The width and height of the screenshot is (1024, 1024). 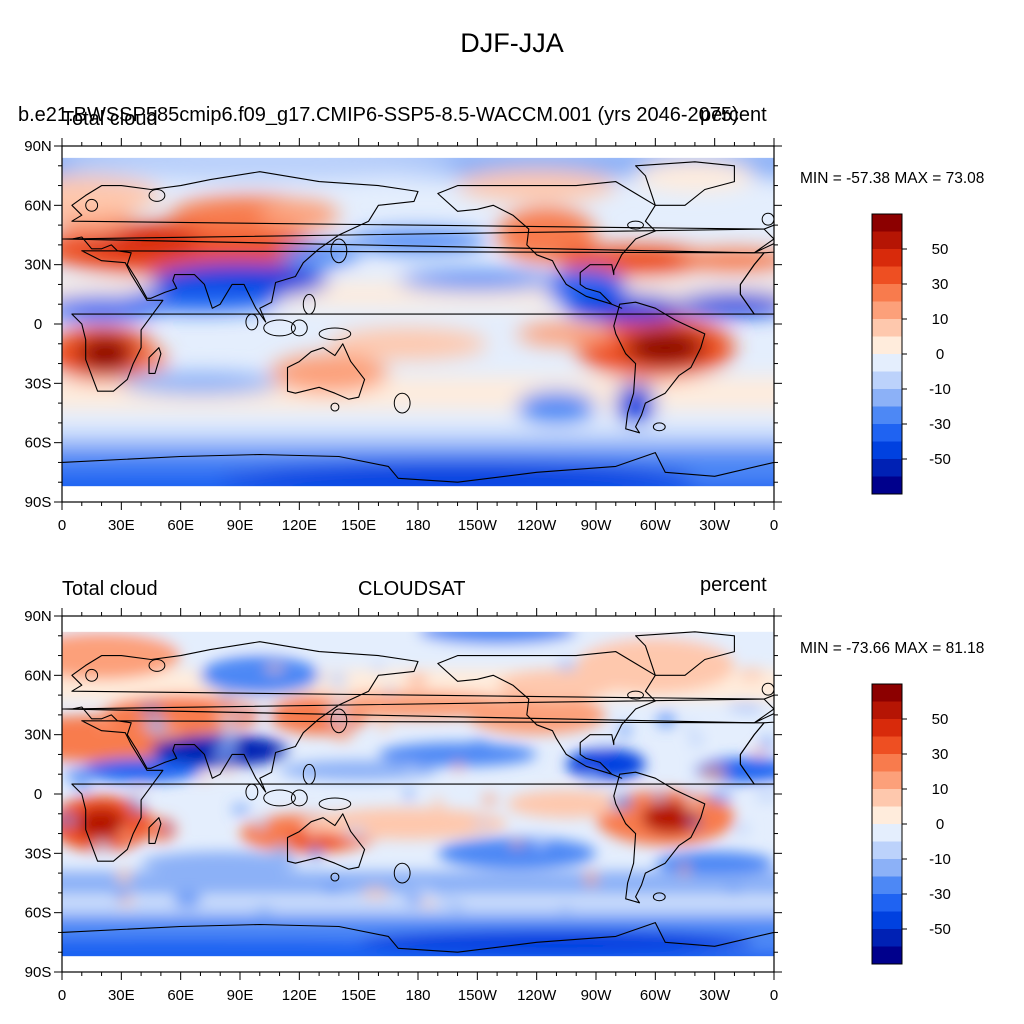 I want to click on panel1-colorbar-label-1: 30, so click(x=940, y=284).